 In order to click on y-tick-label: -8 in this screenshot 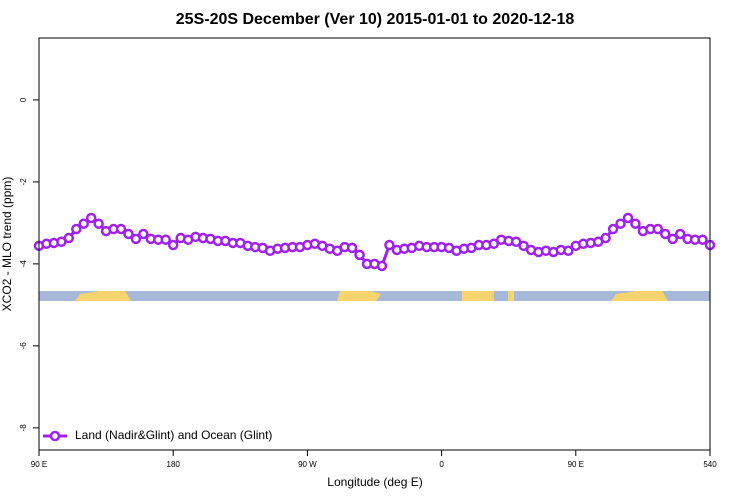, I will do `click(23, 428)`.